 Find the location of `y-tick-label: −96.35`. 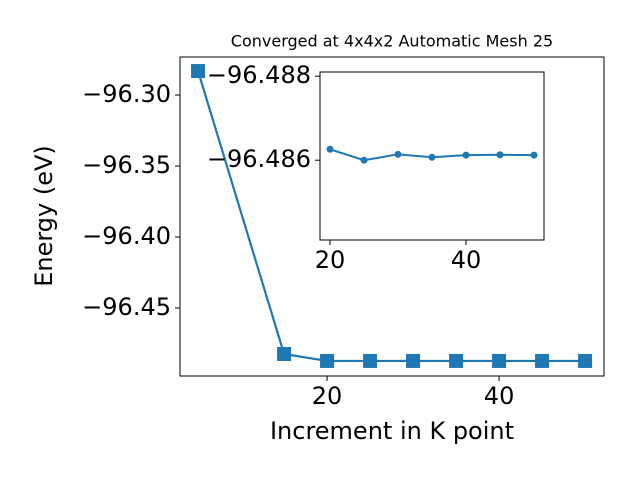

y-tick-label: −96.35 is located at coordinates (126, 165).